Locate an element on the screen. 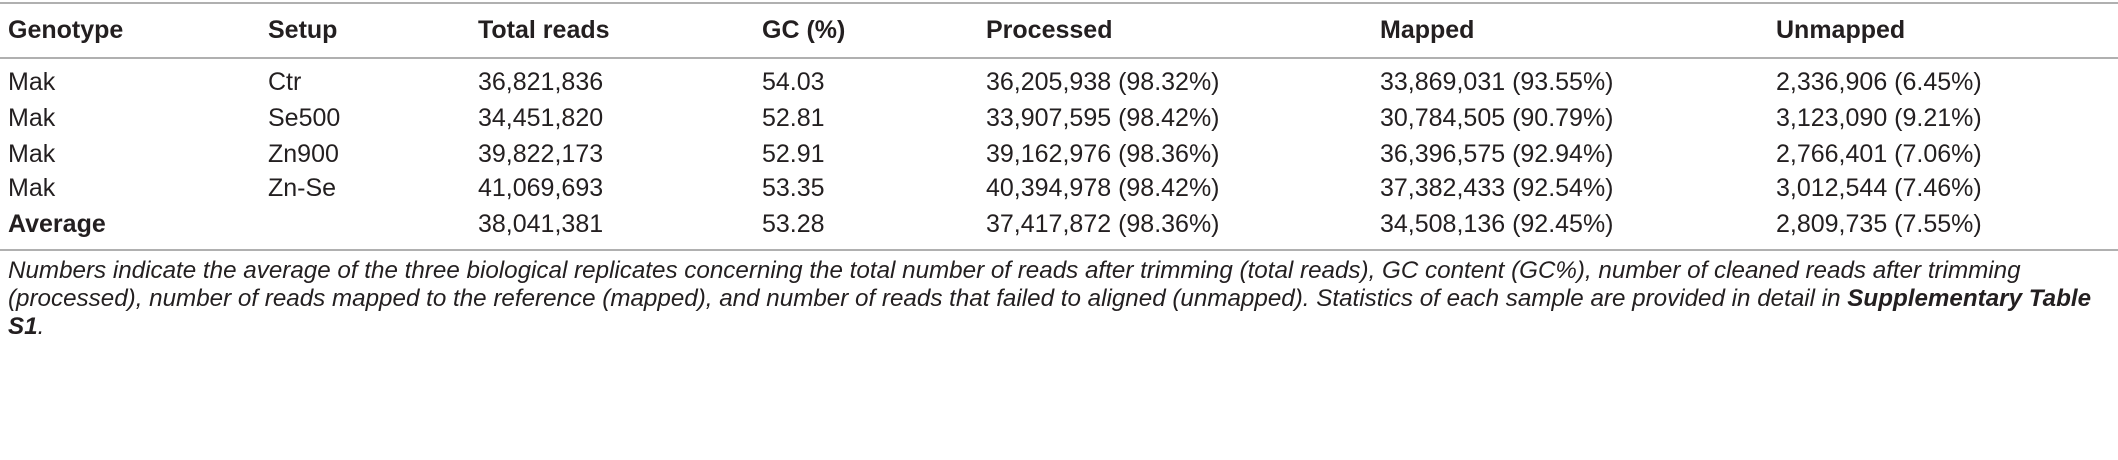 The height and width of the screenshot is (460, 2118). header-cell: GC (%) is located at coordinates (804, 30).